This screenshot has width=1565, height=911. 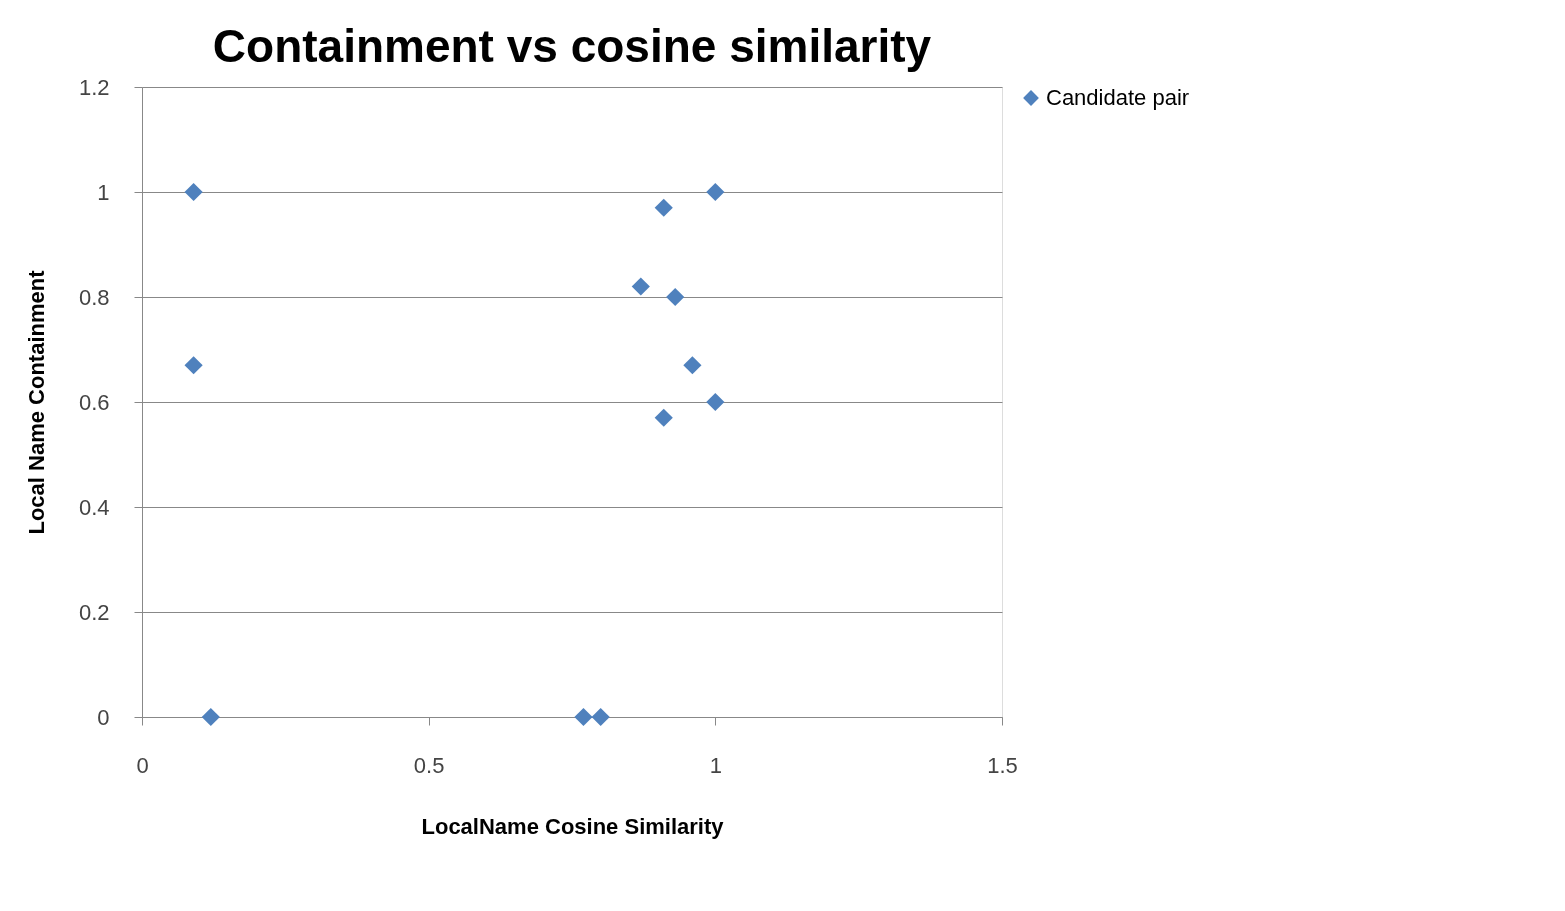 What do you see at coordinates (94, 612) in the screenshot?
I see `y-tick-label: 0.2` at bounding box center [94, 612].